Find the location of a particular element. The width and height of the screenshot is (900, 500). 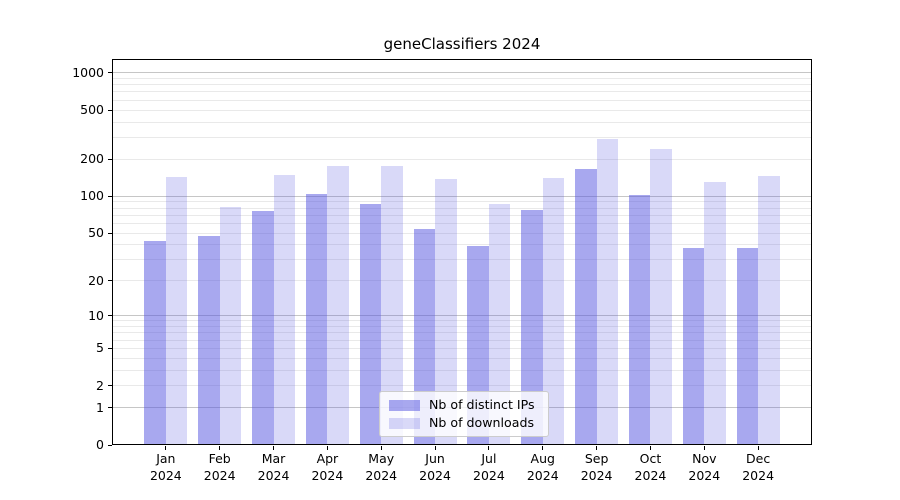

y-tick-label: 2 is located at coordinates (100, 385).